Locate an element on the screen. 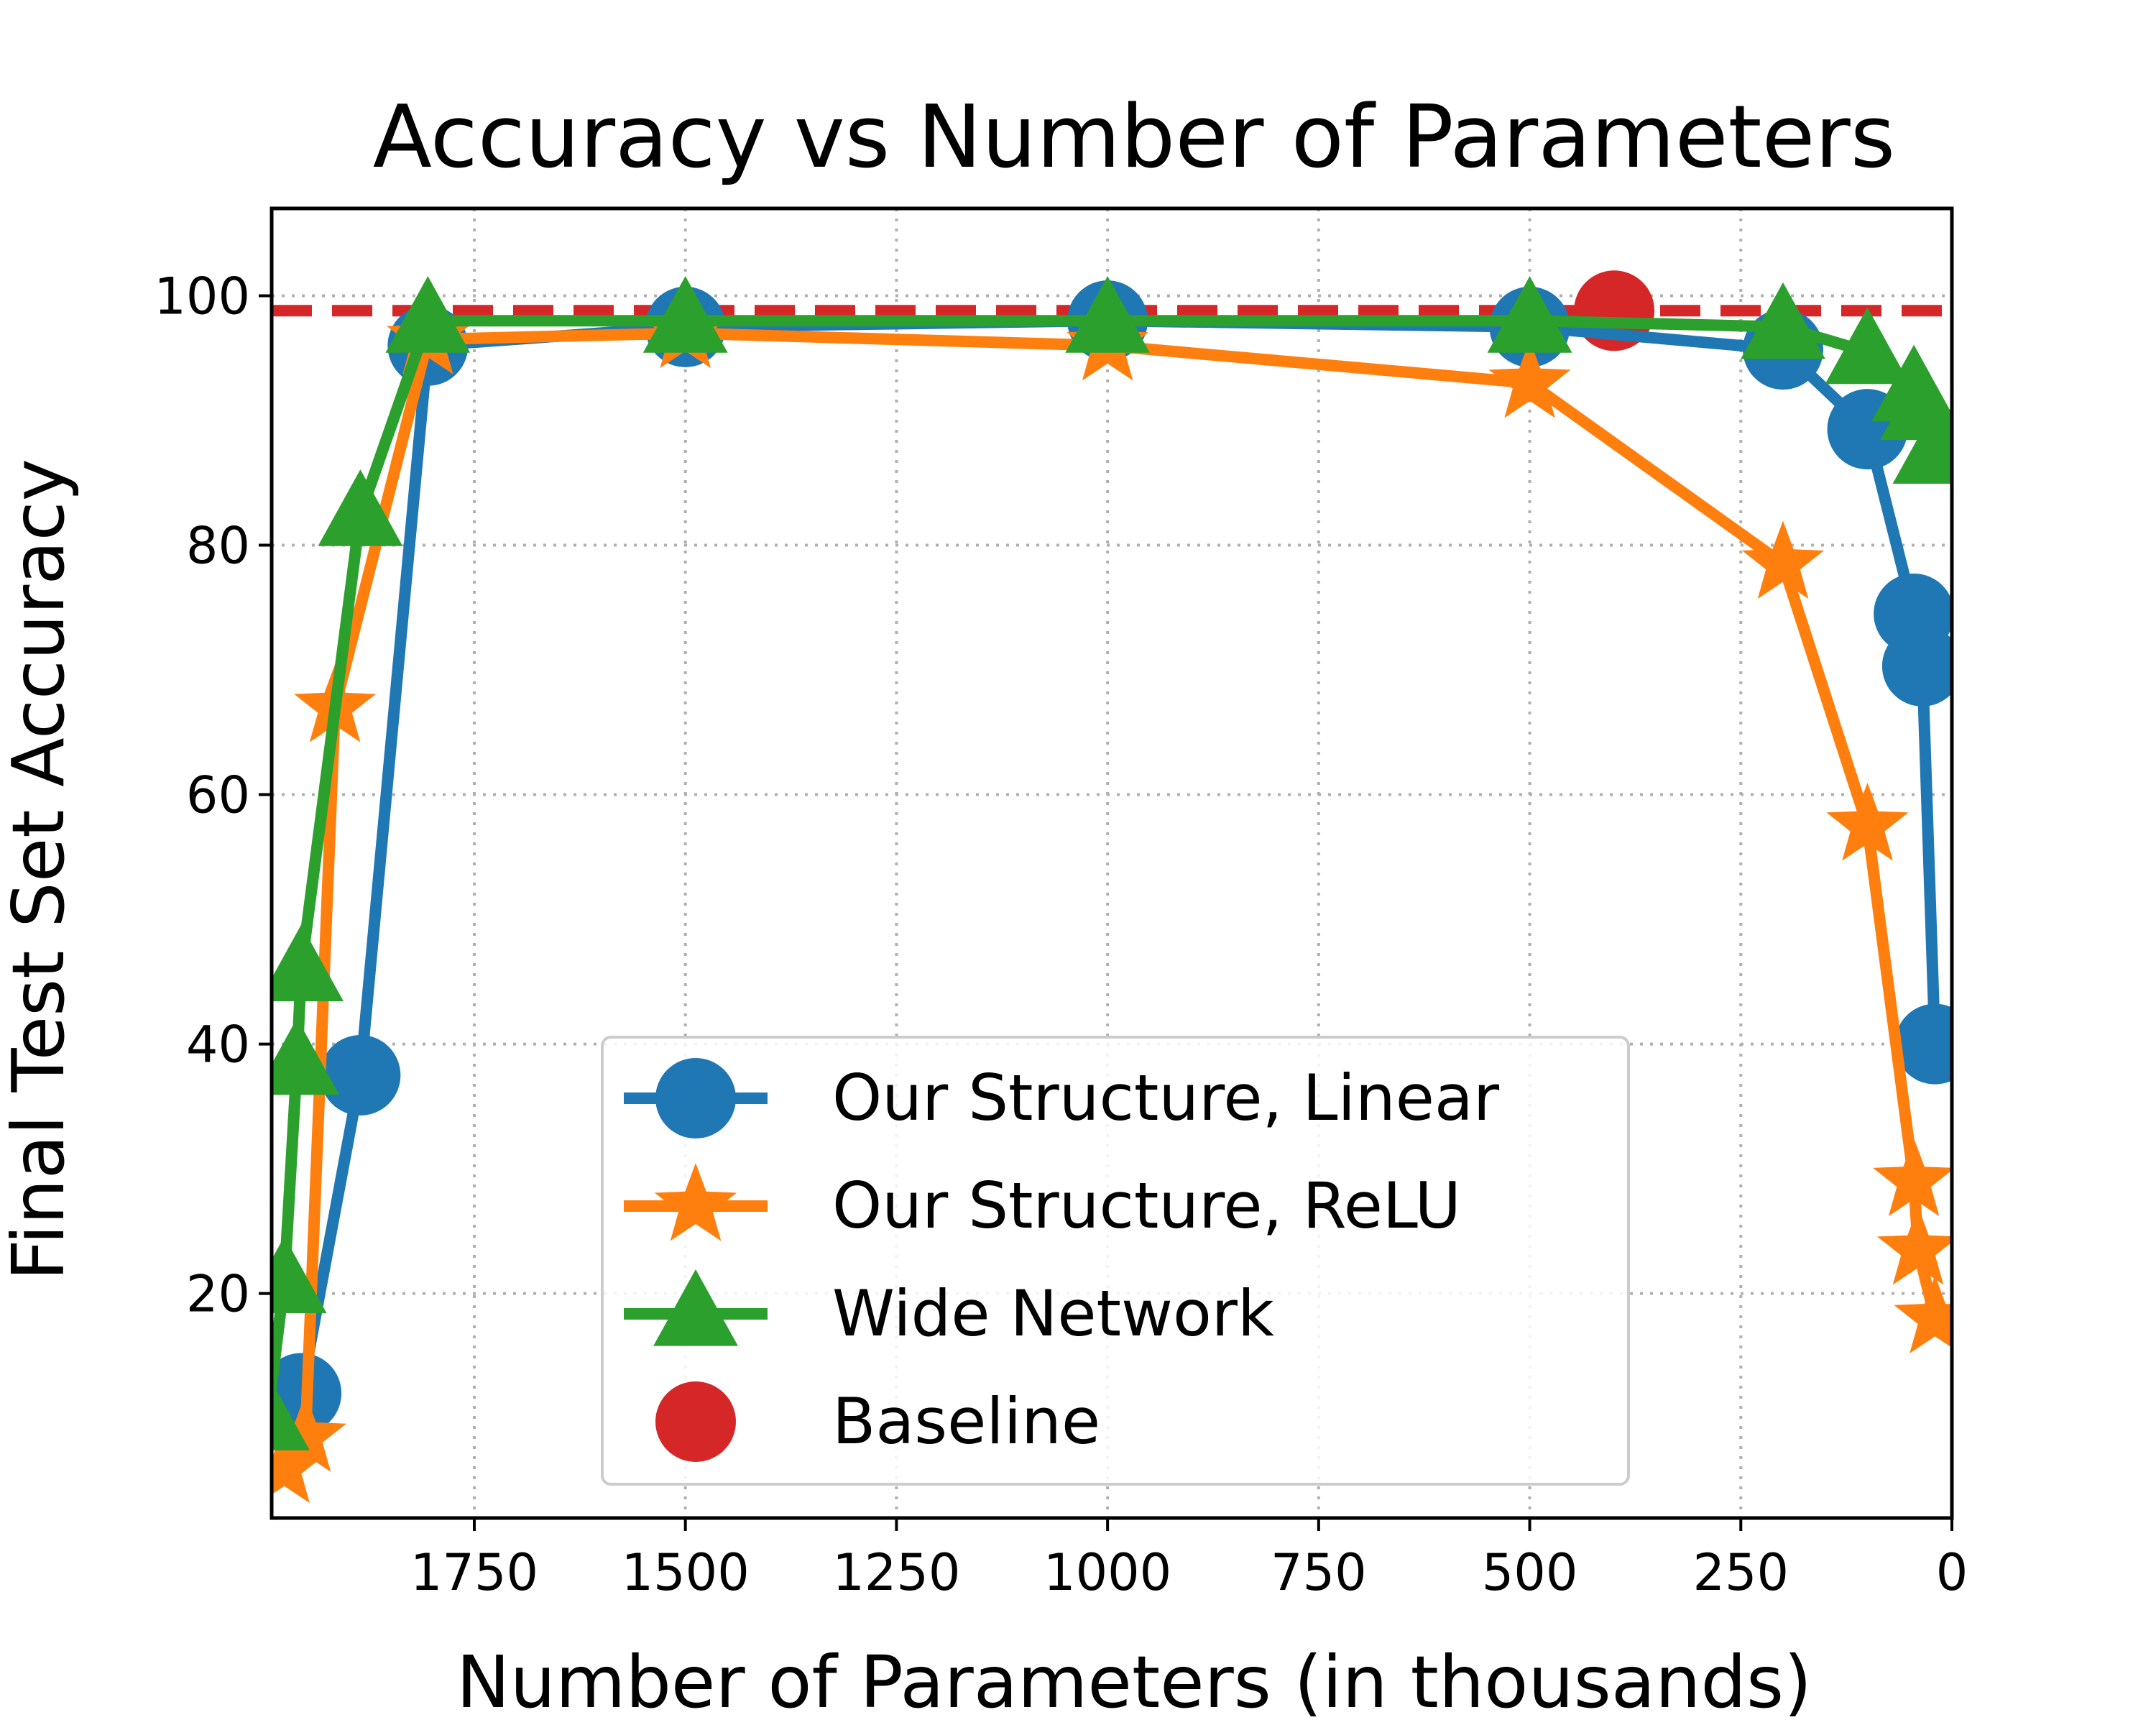 The width and height of the screenshot is (2156, 1725). legend-label: Baseline is located at coordinates (966, 1421).